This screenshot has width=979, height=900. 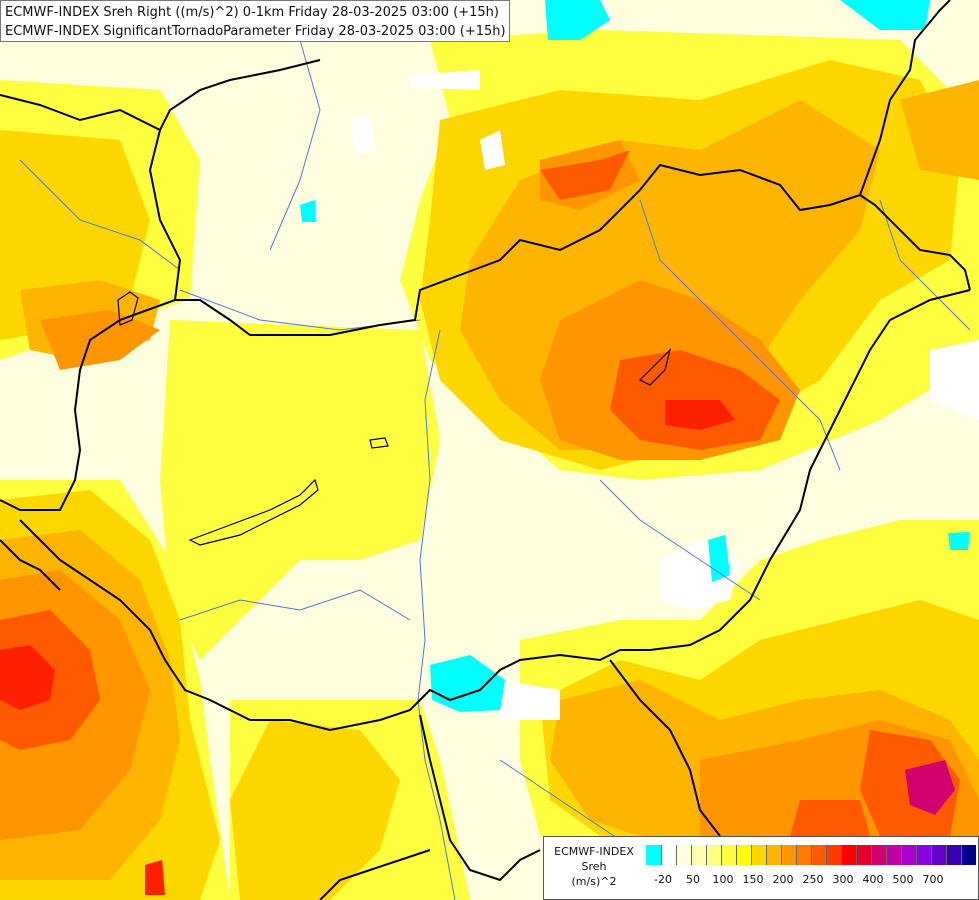 I want to click on legend-title: ECMWF-INDEX Sreh (m/s)^2, so click(x=594, y=866).